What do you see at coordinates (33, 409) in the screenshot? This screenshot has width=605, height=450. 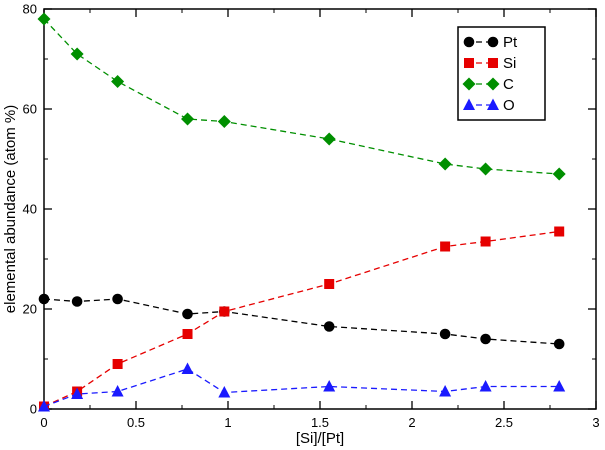 I see `y-tick-label: 0` at bounding box center [33, 409].